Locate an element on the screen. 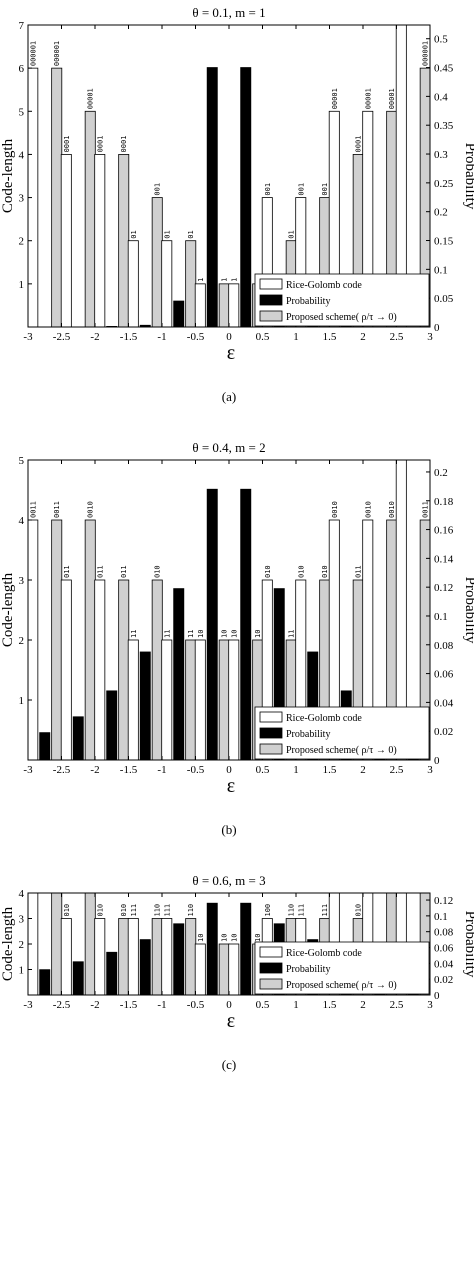 The image size is (474, 1270). y2-tick-label: 0.06 is located at coordinates (444, 675).